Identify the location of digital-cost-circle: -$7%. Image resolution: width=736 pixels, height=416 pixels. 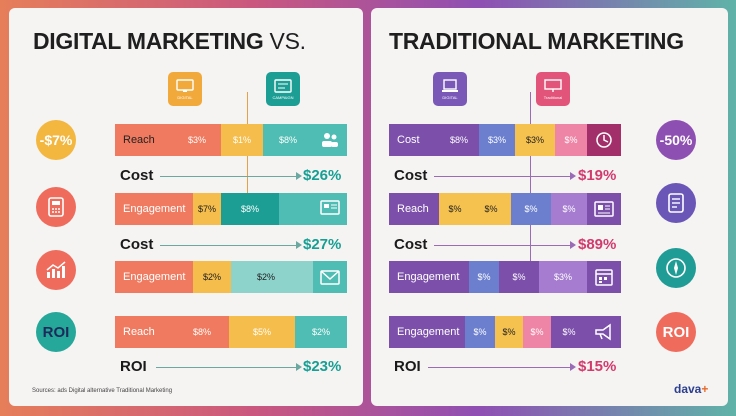
(56, 140).